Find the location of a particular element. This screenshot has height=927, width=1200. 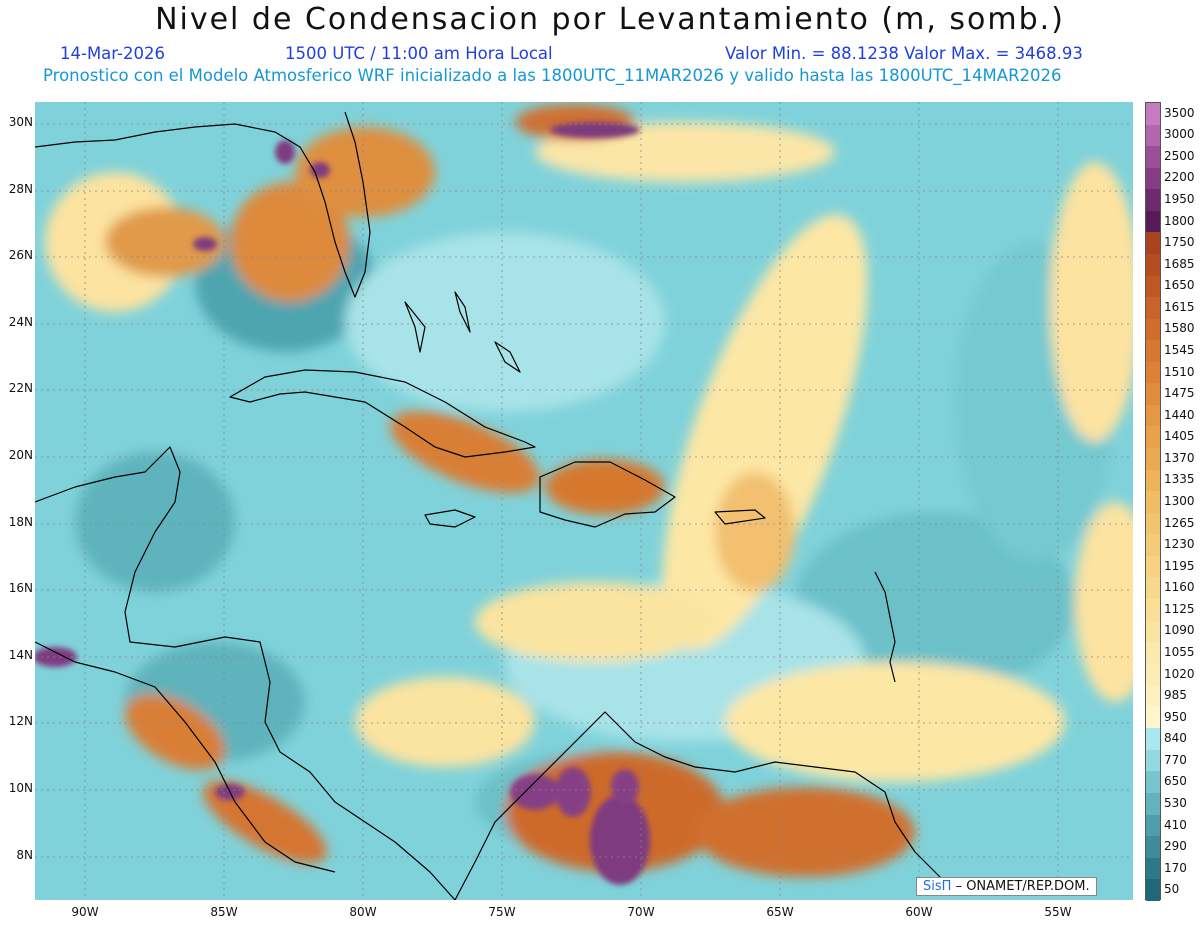

colorbar-label: 1475 is located at coordinates (1179, 393).